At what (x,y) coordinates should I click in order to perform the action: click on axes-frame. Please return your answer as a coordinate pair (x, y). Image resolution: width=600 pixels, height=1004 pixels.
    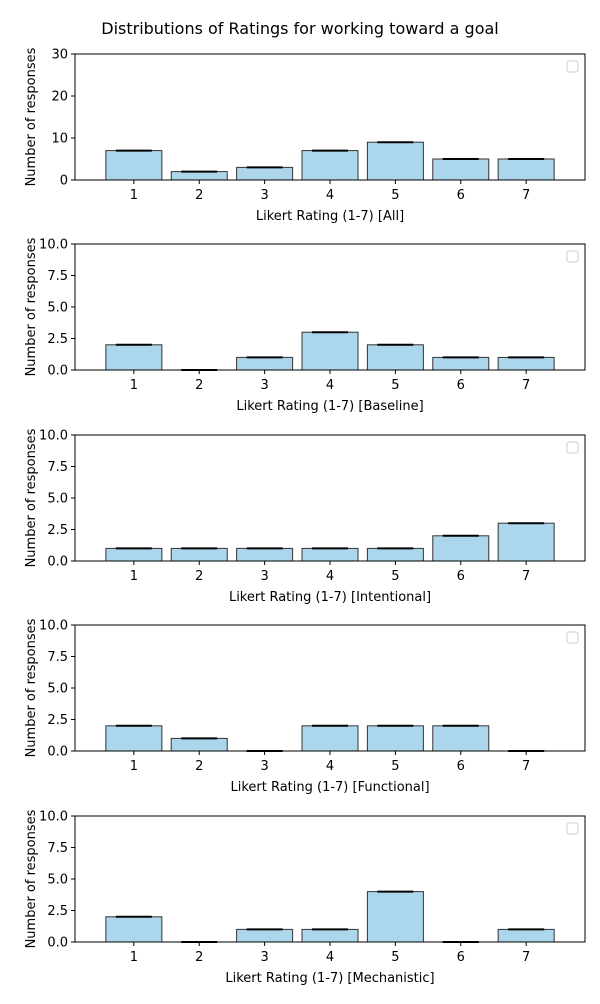
    Looking at the image, I should click on (330, 117).